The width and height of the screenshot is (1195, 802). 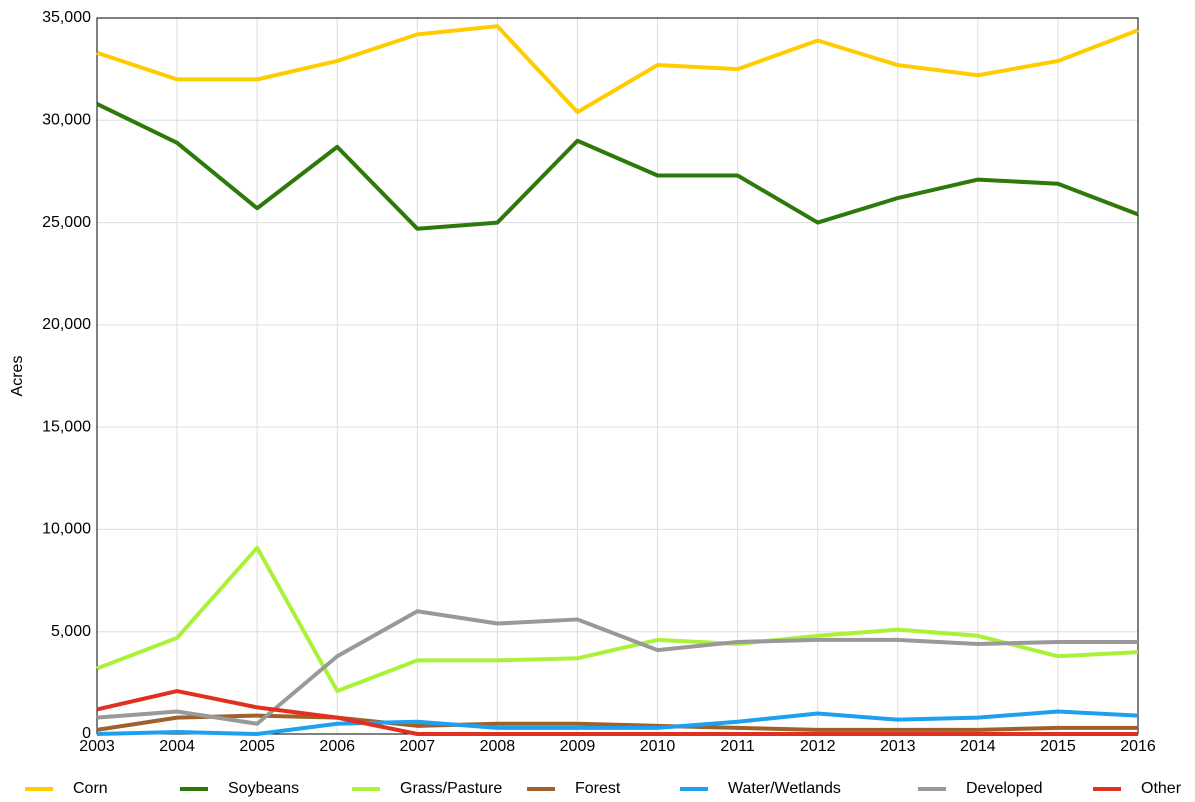 I want to click on x-tick-label: 2013, so click(x=898, y=746).